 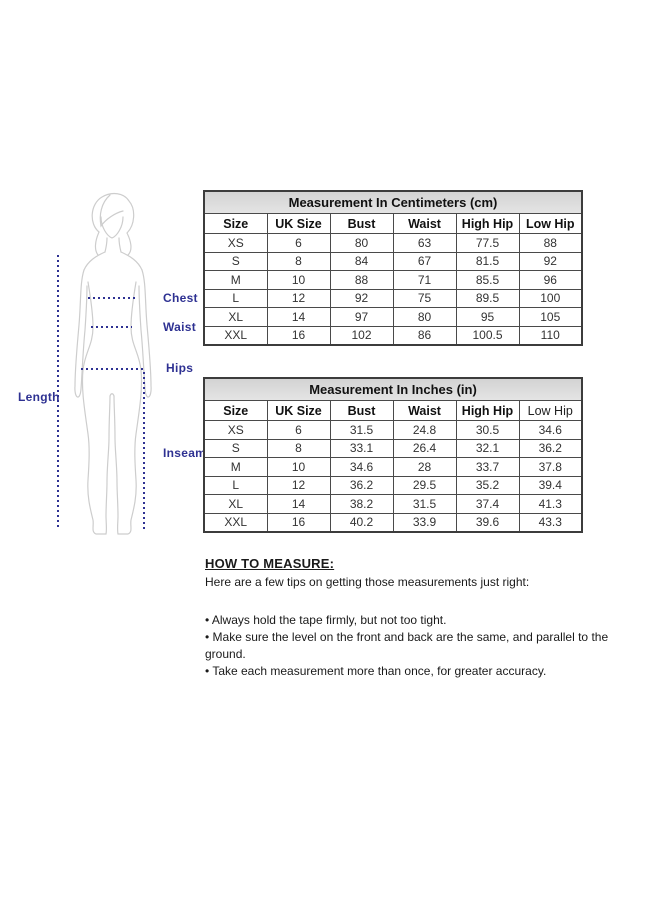 What do you see at coordinates (424, 430) in the screenshot?
I see `table-cell: 24.8` at bounding box center [424, 430].